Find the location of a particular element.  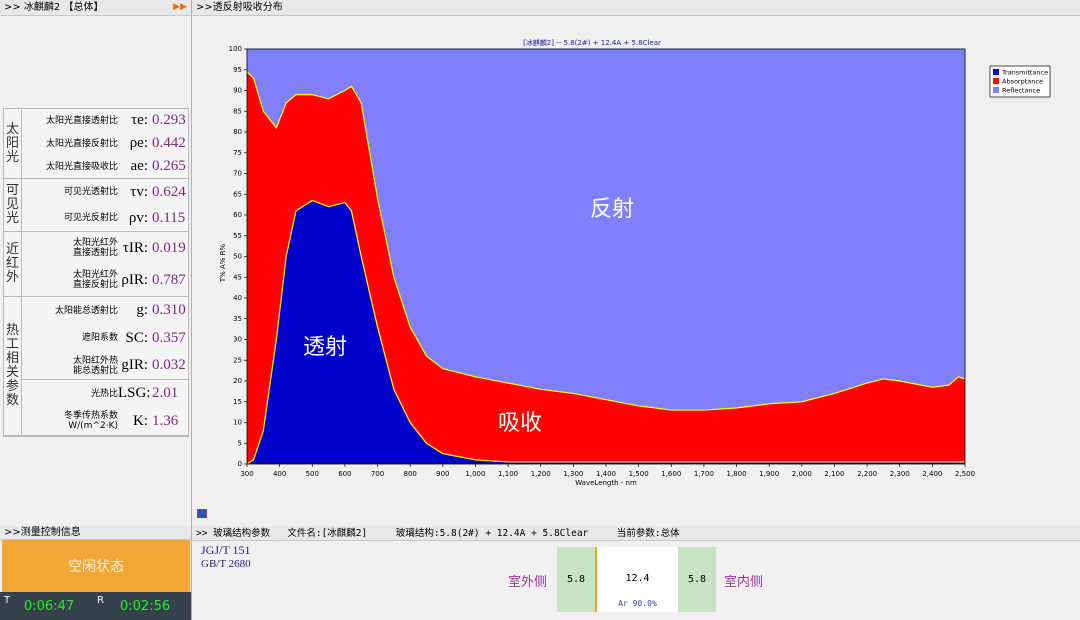

param-row: 太阳能总透射比 g: 0.310 is located at coordinates (105, 310).